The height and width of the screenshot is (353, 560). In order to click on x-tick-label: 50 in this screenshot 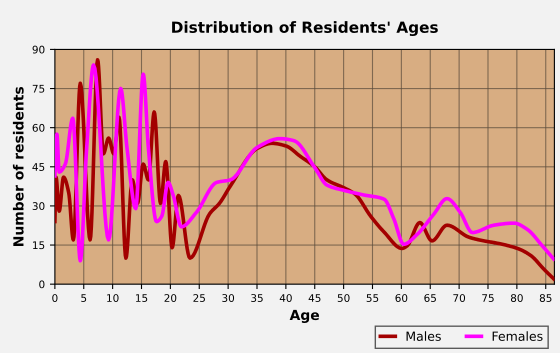, I will do `click(344, 298)`.